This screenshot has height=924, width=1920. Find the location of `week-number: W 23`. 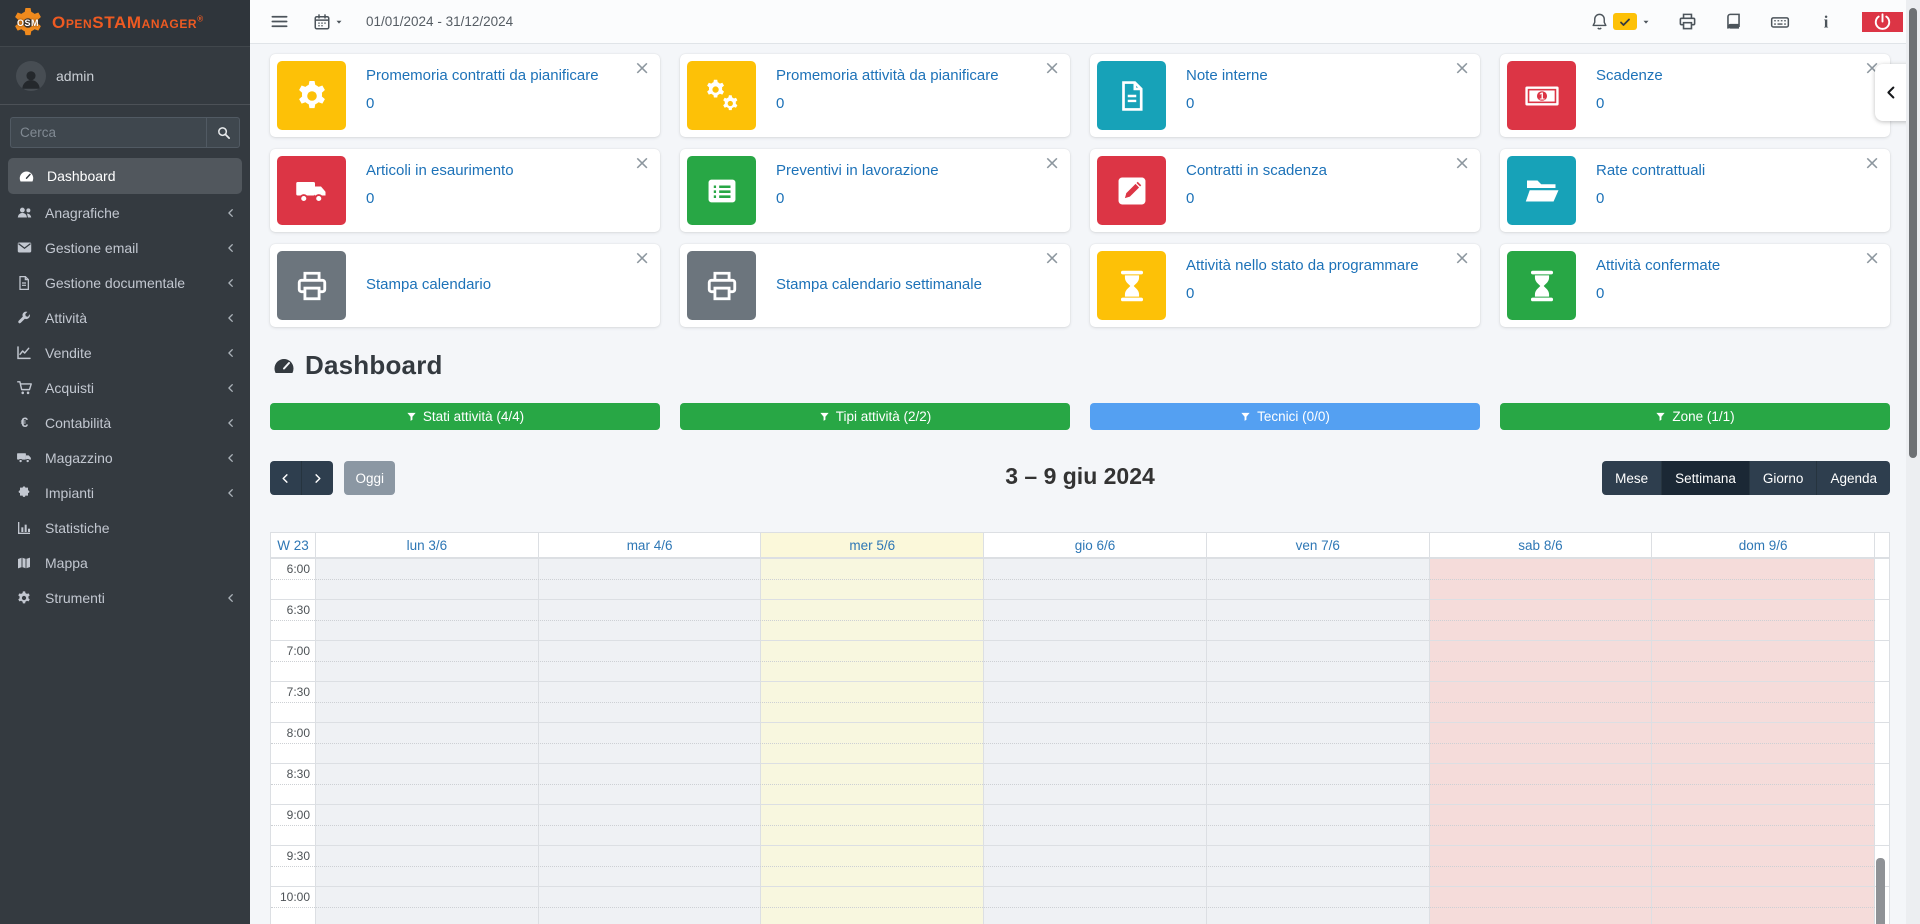

week-number: W 23 is located at coordinates (293, 545).